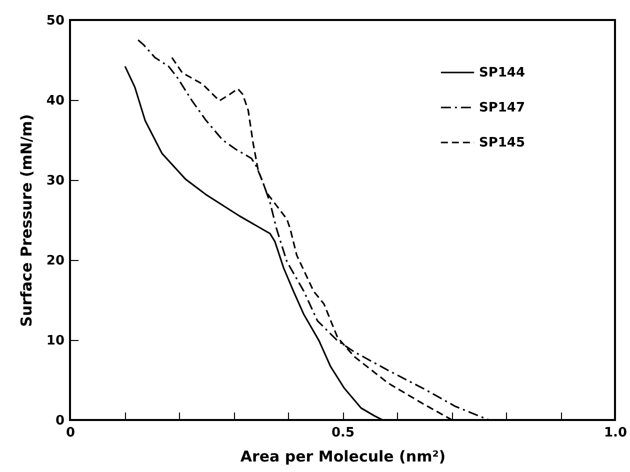 The image size is (630, 472). What do you see at coordinates (502, 143) in the screenshot?
I see `legend-label: SP145` at bounding box center [502, 143].